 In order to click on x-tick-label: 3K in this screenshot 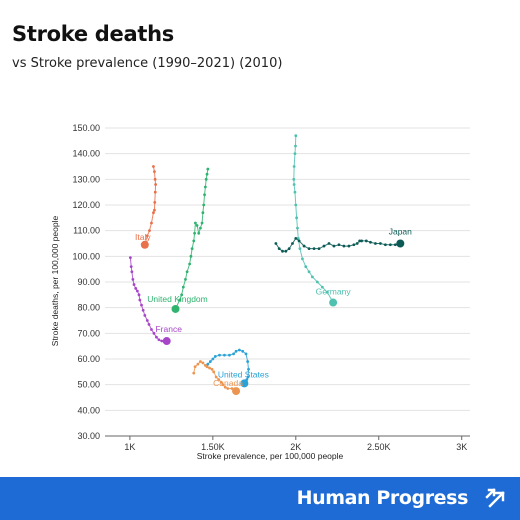, I will do `click(461, 447)`.